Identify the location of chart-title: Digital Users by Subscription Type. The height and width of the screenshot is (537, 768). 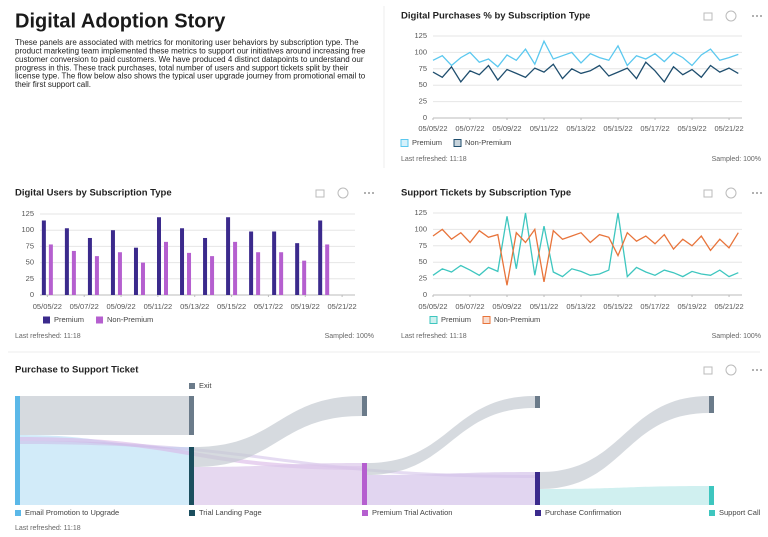
(93, 193).